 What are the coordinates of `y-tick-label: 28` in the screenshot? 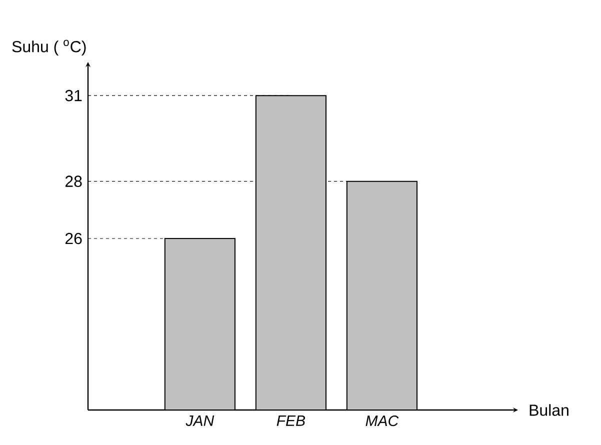 It's located at (73, 181).